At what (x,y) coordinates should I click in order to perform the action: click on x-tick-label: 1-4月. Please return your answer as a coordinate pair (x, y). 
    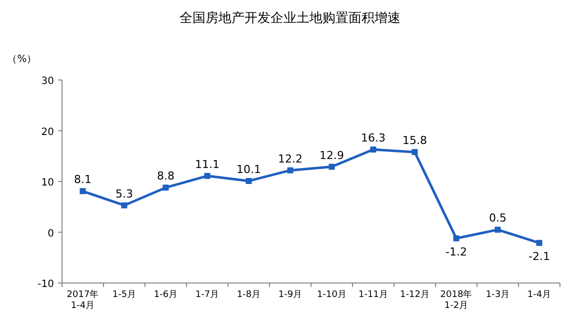
    Looking at the image, I should click on (539, 295).